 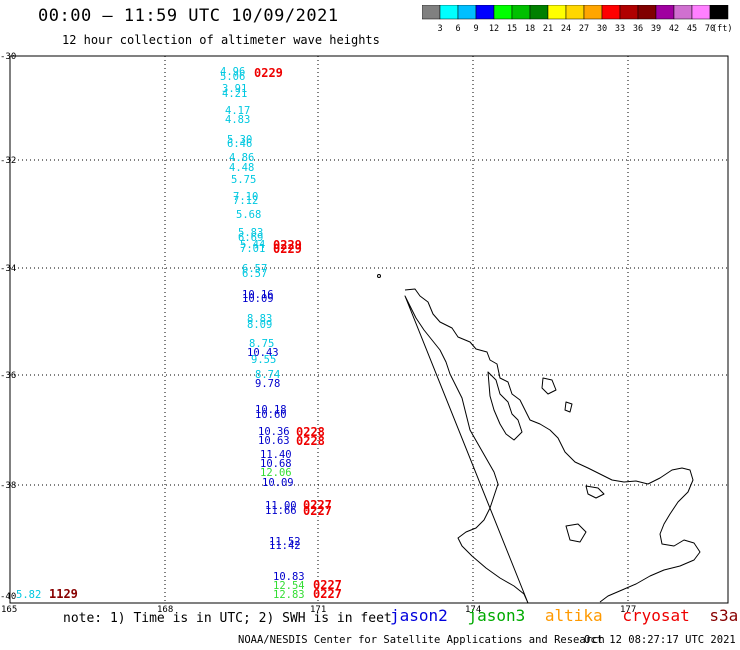 I want to click on legend-item-altika: altika, so click(x=573, y=615).